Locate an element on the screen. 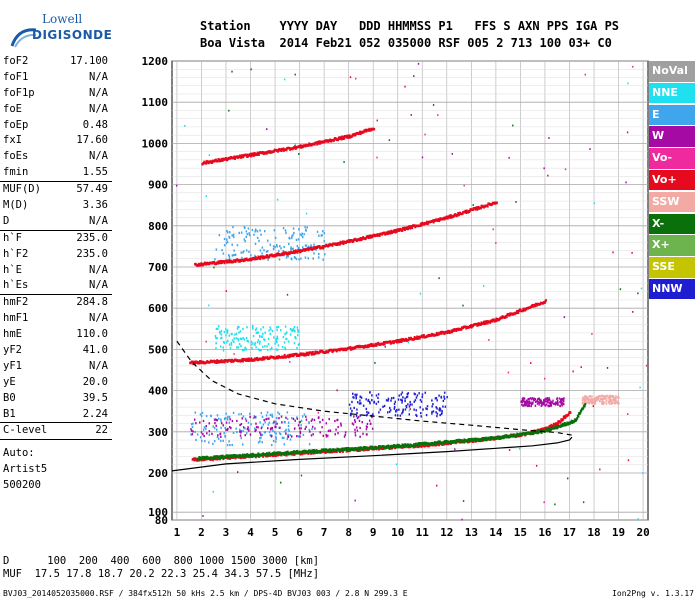 The width and height of the screenshot is (700, 600). param-value: 110.0 is located at coordinates (92, 334).